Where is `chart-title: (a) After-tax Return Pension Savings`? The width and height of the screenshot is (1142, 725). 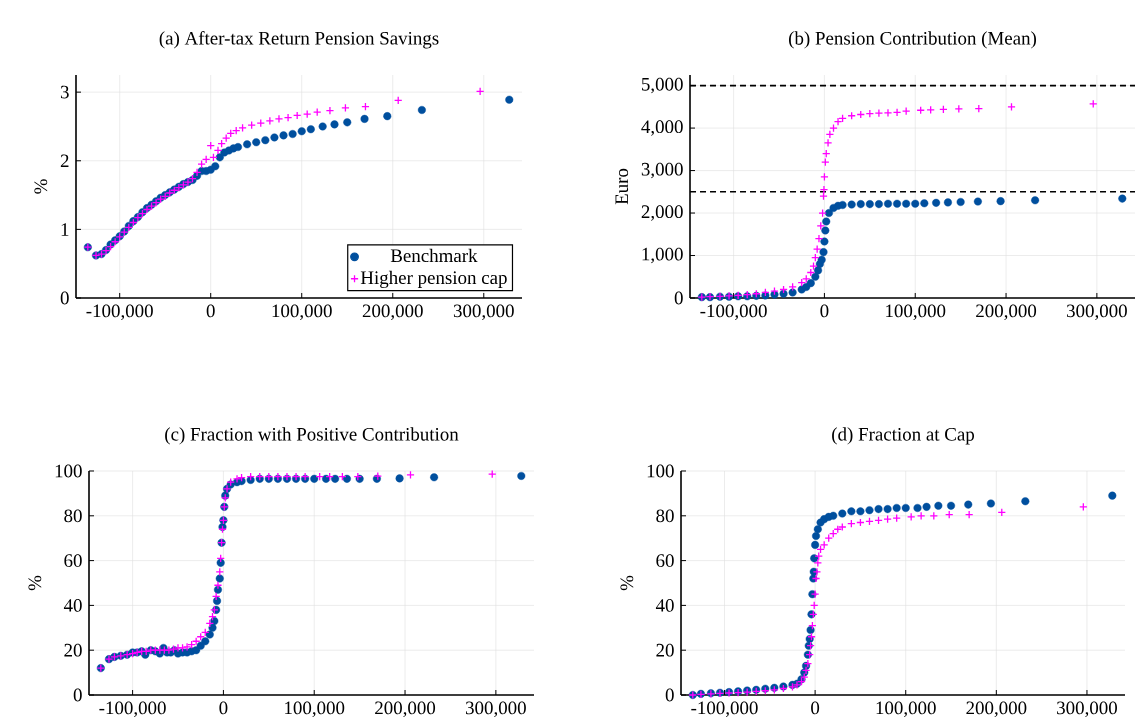 chart-title: (a) After-tax Return Pension Savings is located at coordinates (299, 40).